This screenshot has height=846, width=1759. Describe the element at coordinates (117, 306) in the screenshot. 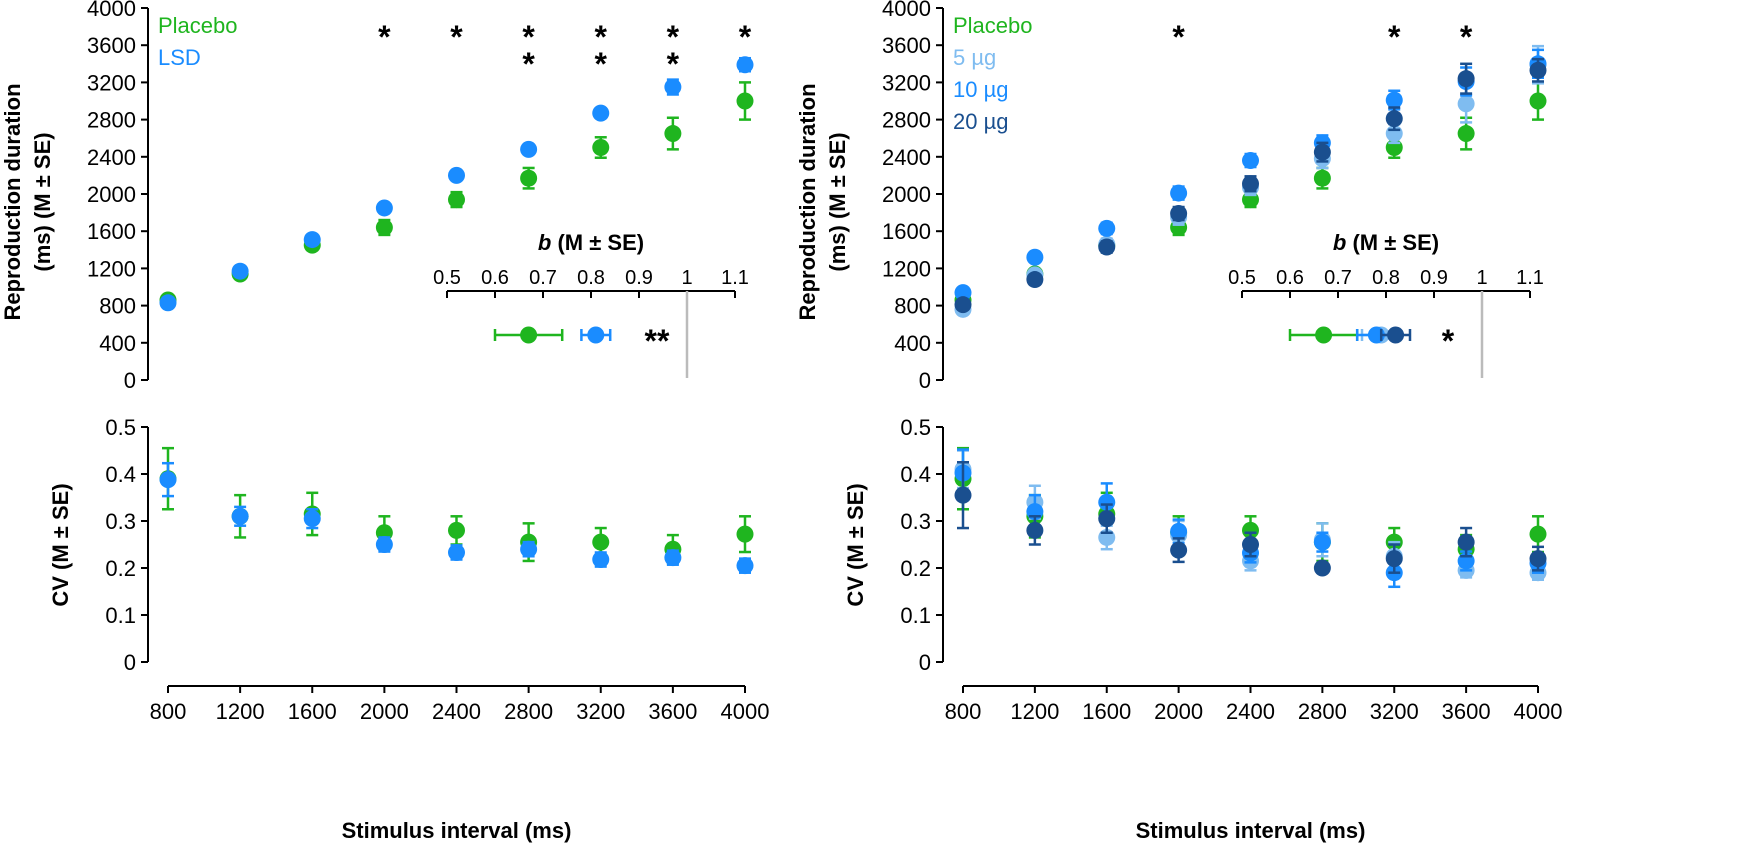

I see `y-tick-label: 800` at that location.